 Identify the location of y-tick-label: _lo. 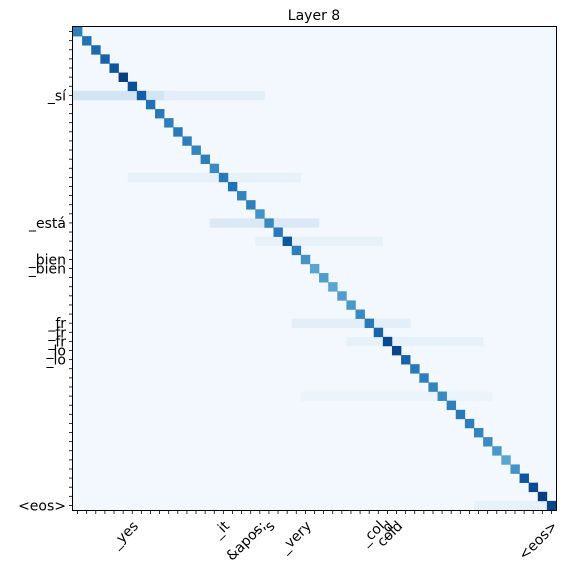
(56, 352).